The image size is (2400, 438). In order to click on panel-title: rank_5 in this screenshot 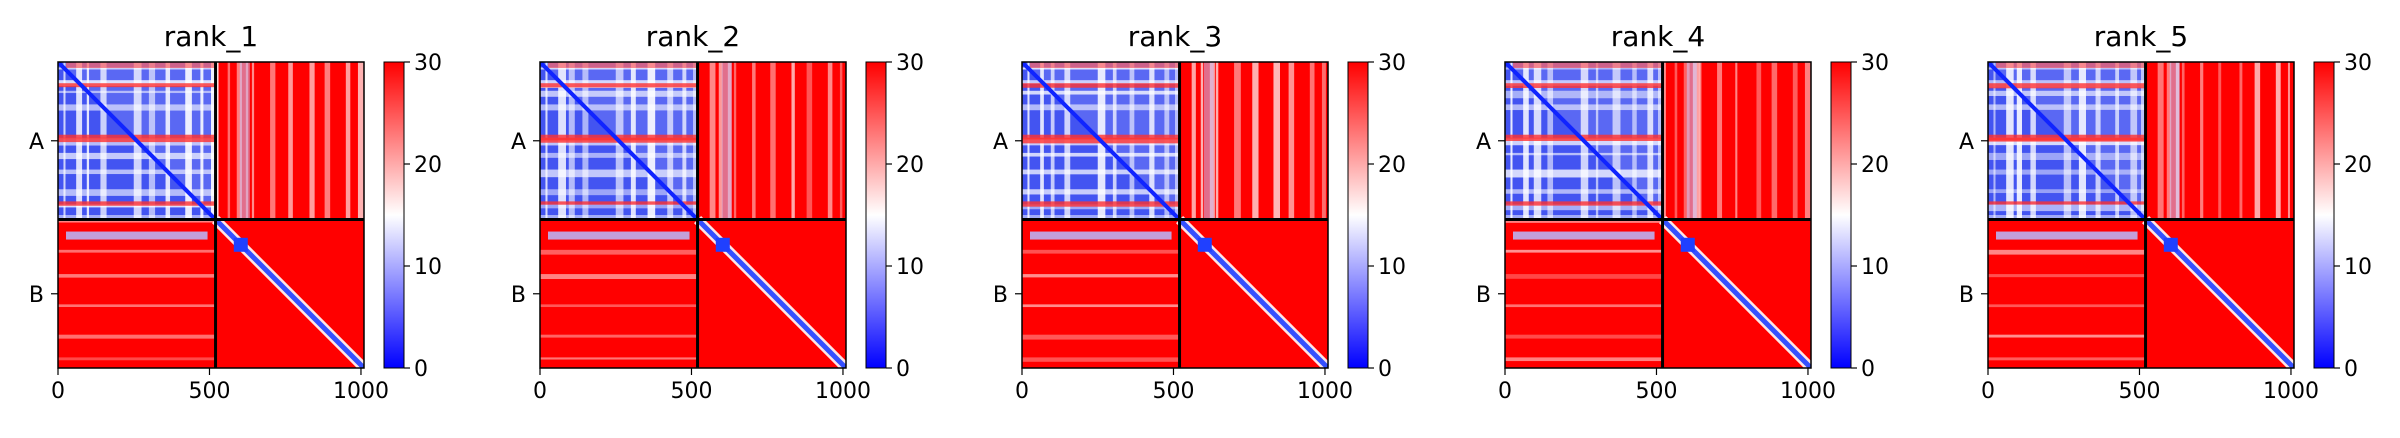, I will do `click(2141, 36)`.